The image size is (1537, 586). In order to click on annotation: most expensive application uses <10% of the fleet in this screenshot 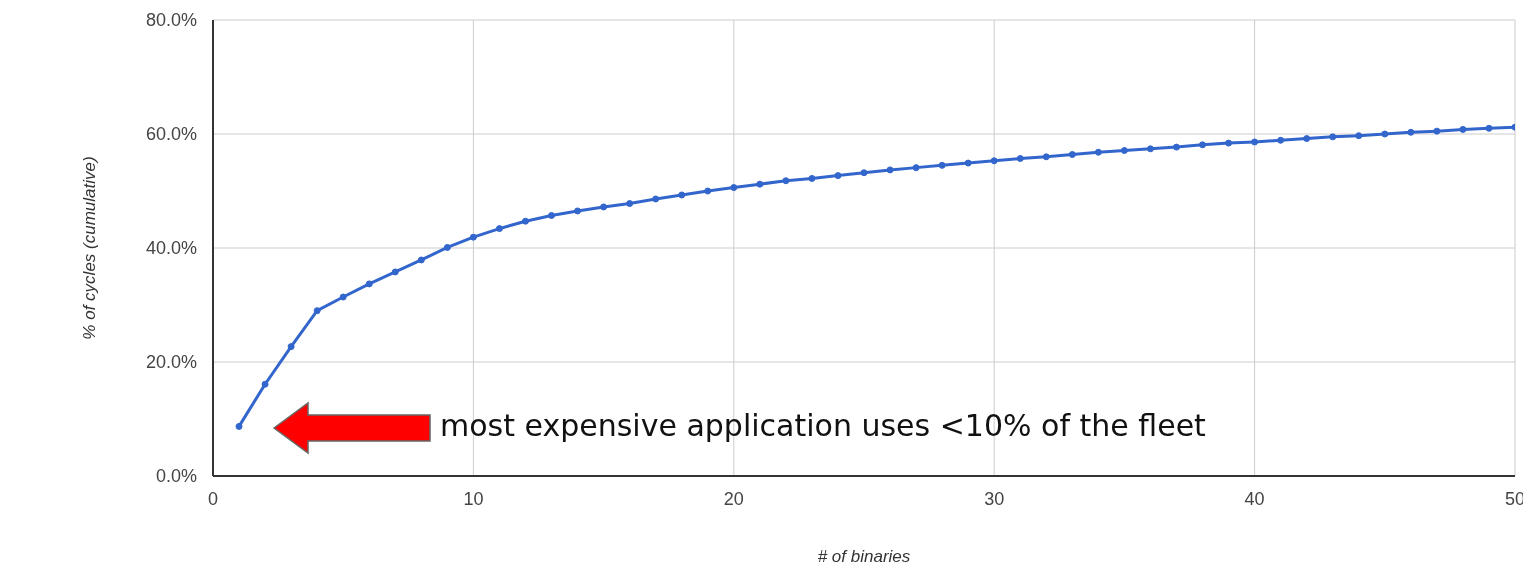, I will do `click(823, 425)`.